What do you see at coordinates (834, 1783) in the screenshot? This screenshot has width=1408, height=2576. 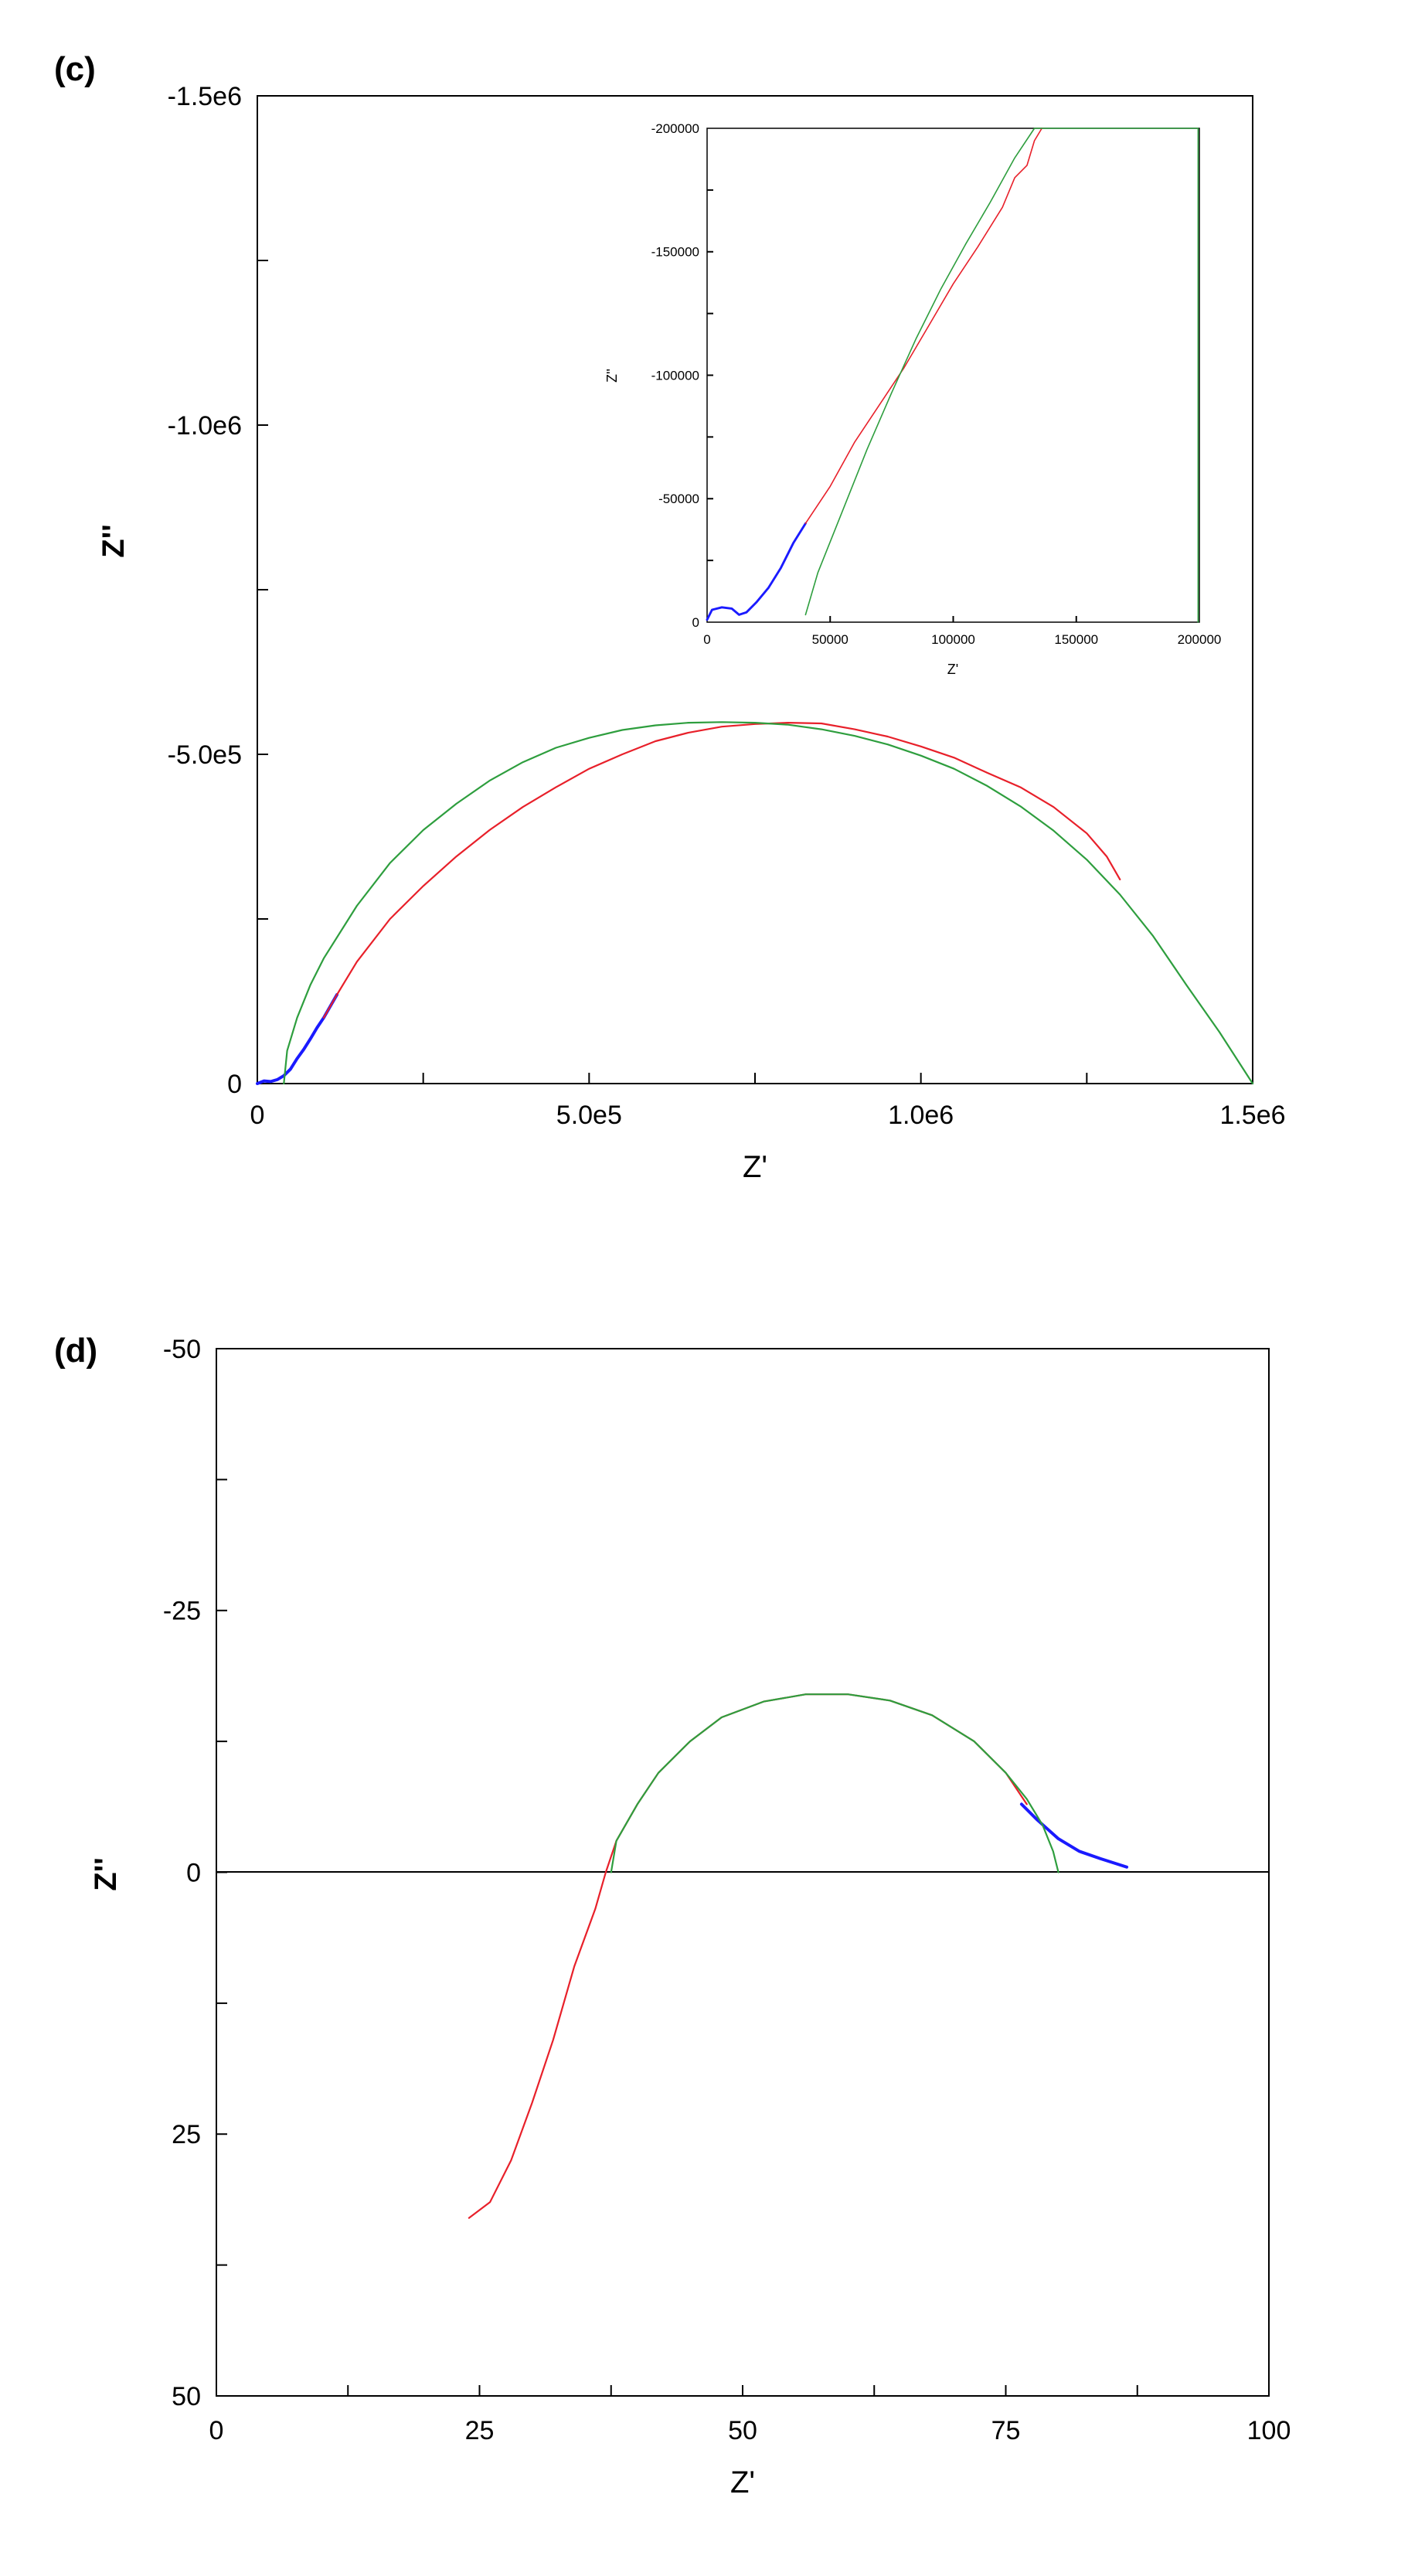 I see `panel-d-series-green-line` at bounding box center [834, 1783].